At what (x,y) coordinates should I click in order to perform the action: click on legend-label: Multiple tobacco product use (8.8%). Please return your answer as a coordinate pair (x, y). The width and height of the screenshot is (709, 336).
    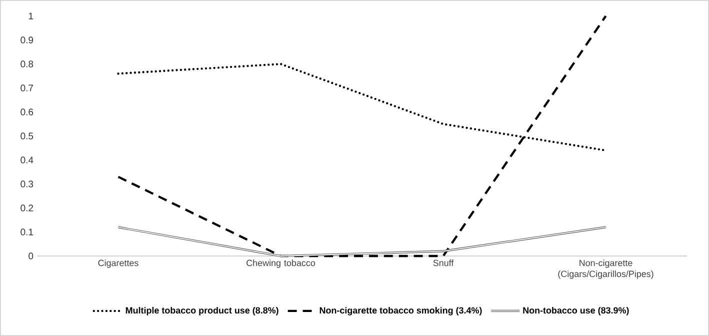
    Looking at the image, I should click on (202, 311).